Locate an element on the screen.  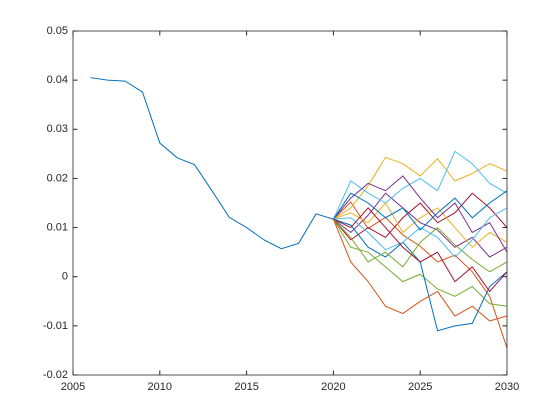
y-tick-label: -0.02 is located at coordinates (55, 375).